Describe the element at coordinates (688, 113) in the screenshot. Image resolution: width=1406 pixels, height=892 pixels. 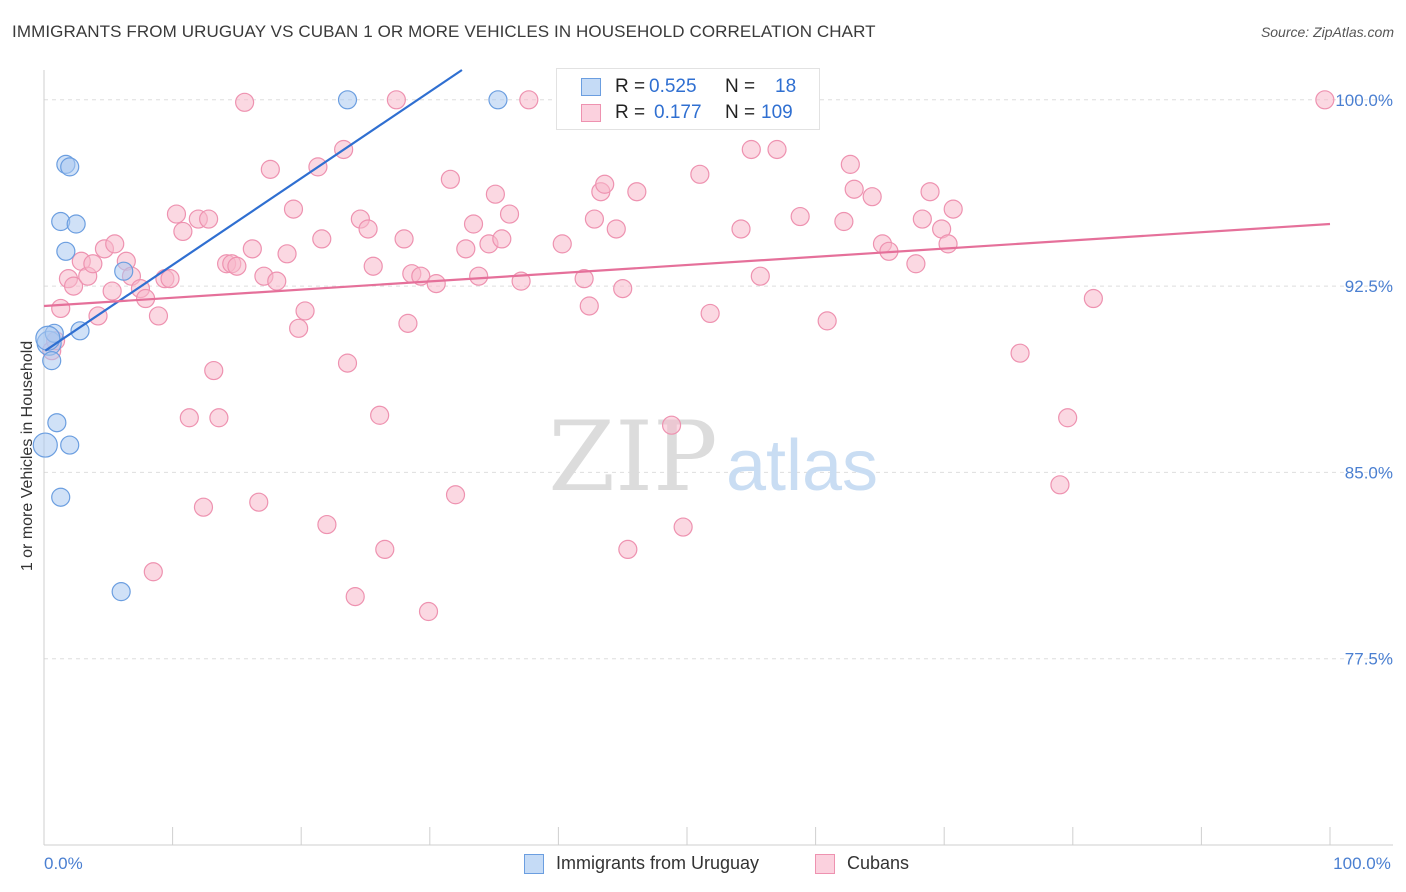
I see `legend-row-cubans: R = 0.177 N = 109` at that location.